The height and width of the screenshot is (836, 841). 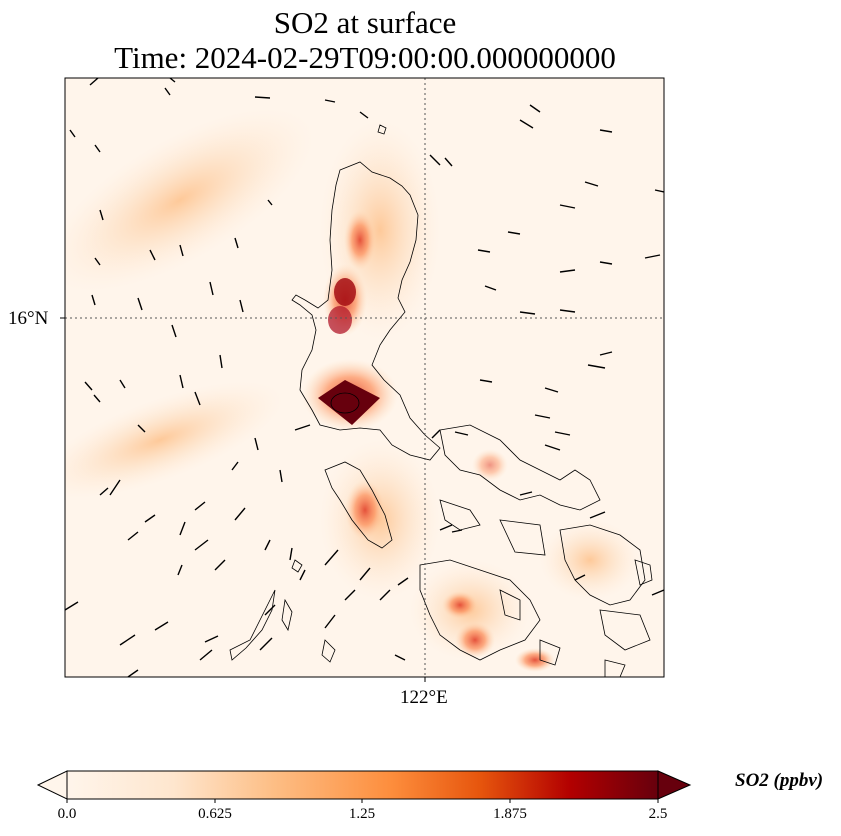 I want to click on colorbar-tick-label: 0.625, so click(x=215, y=814).